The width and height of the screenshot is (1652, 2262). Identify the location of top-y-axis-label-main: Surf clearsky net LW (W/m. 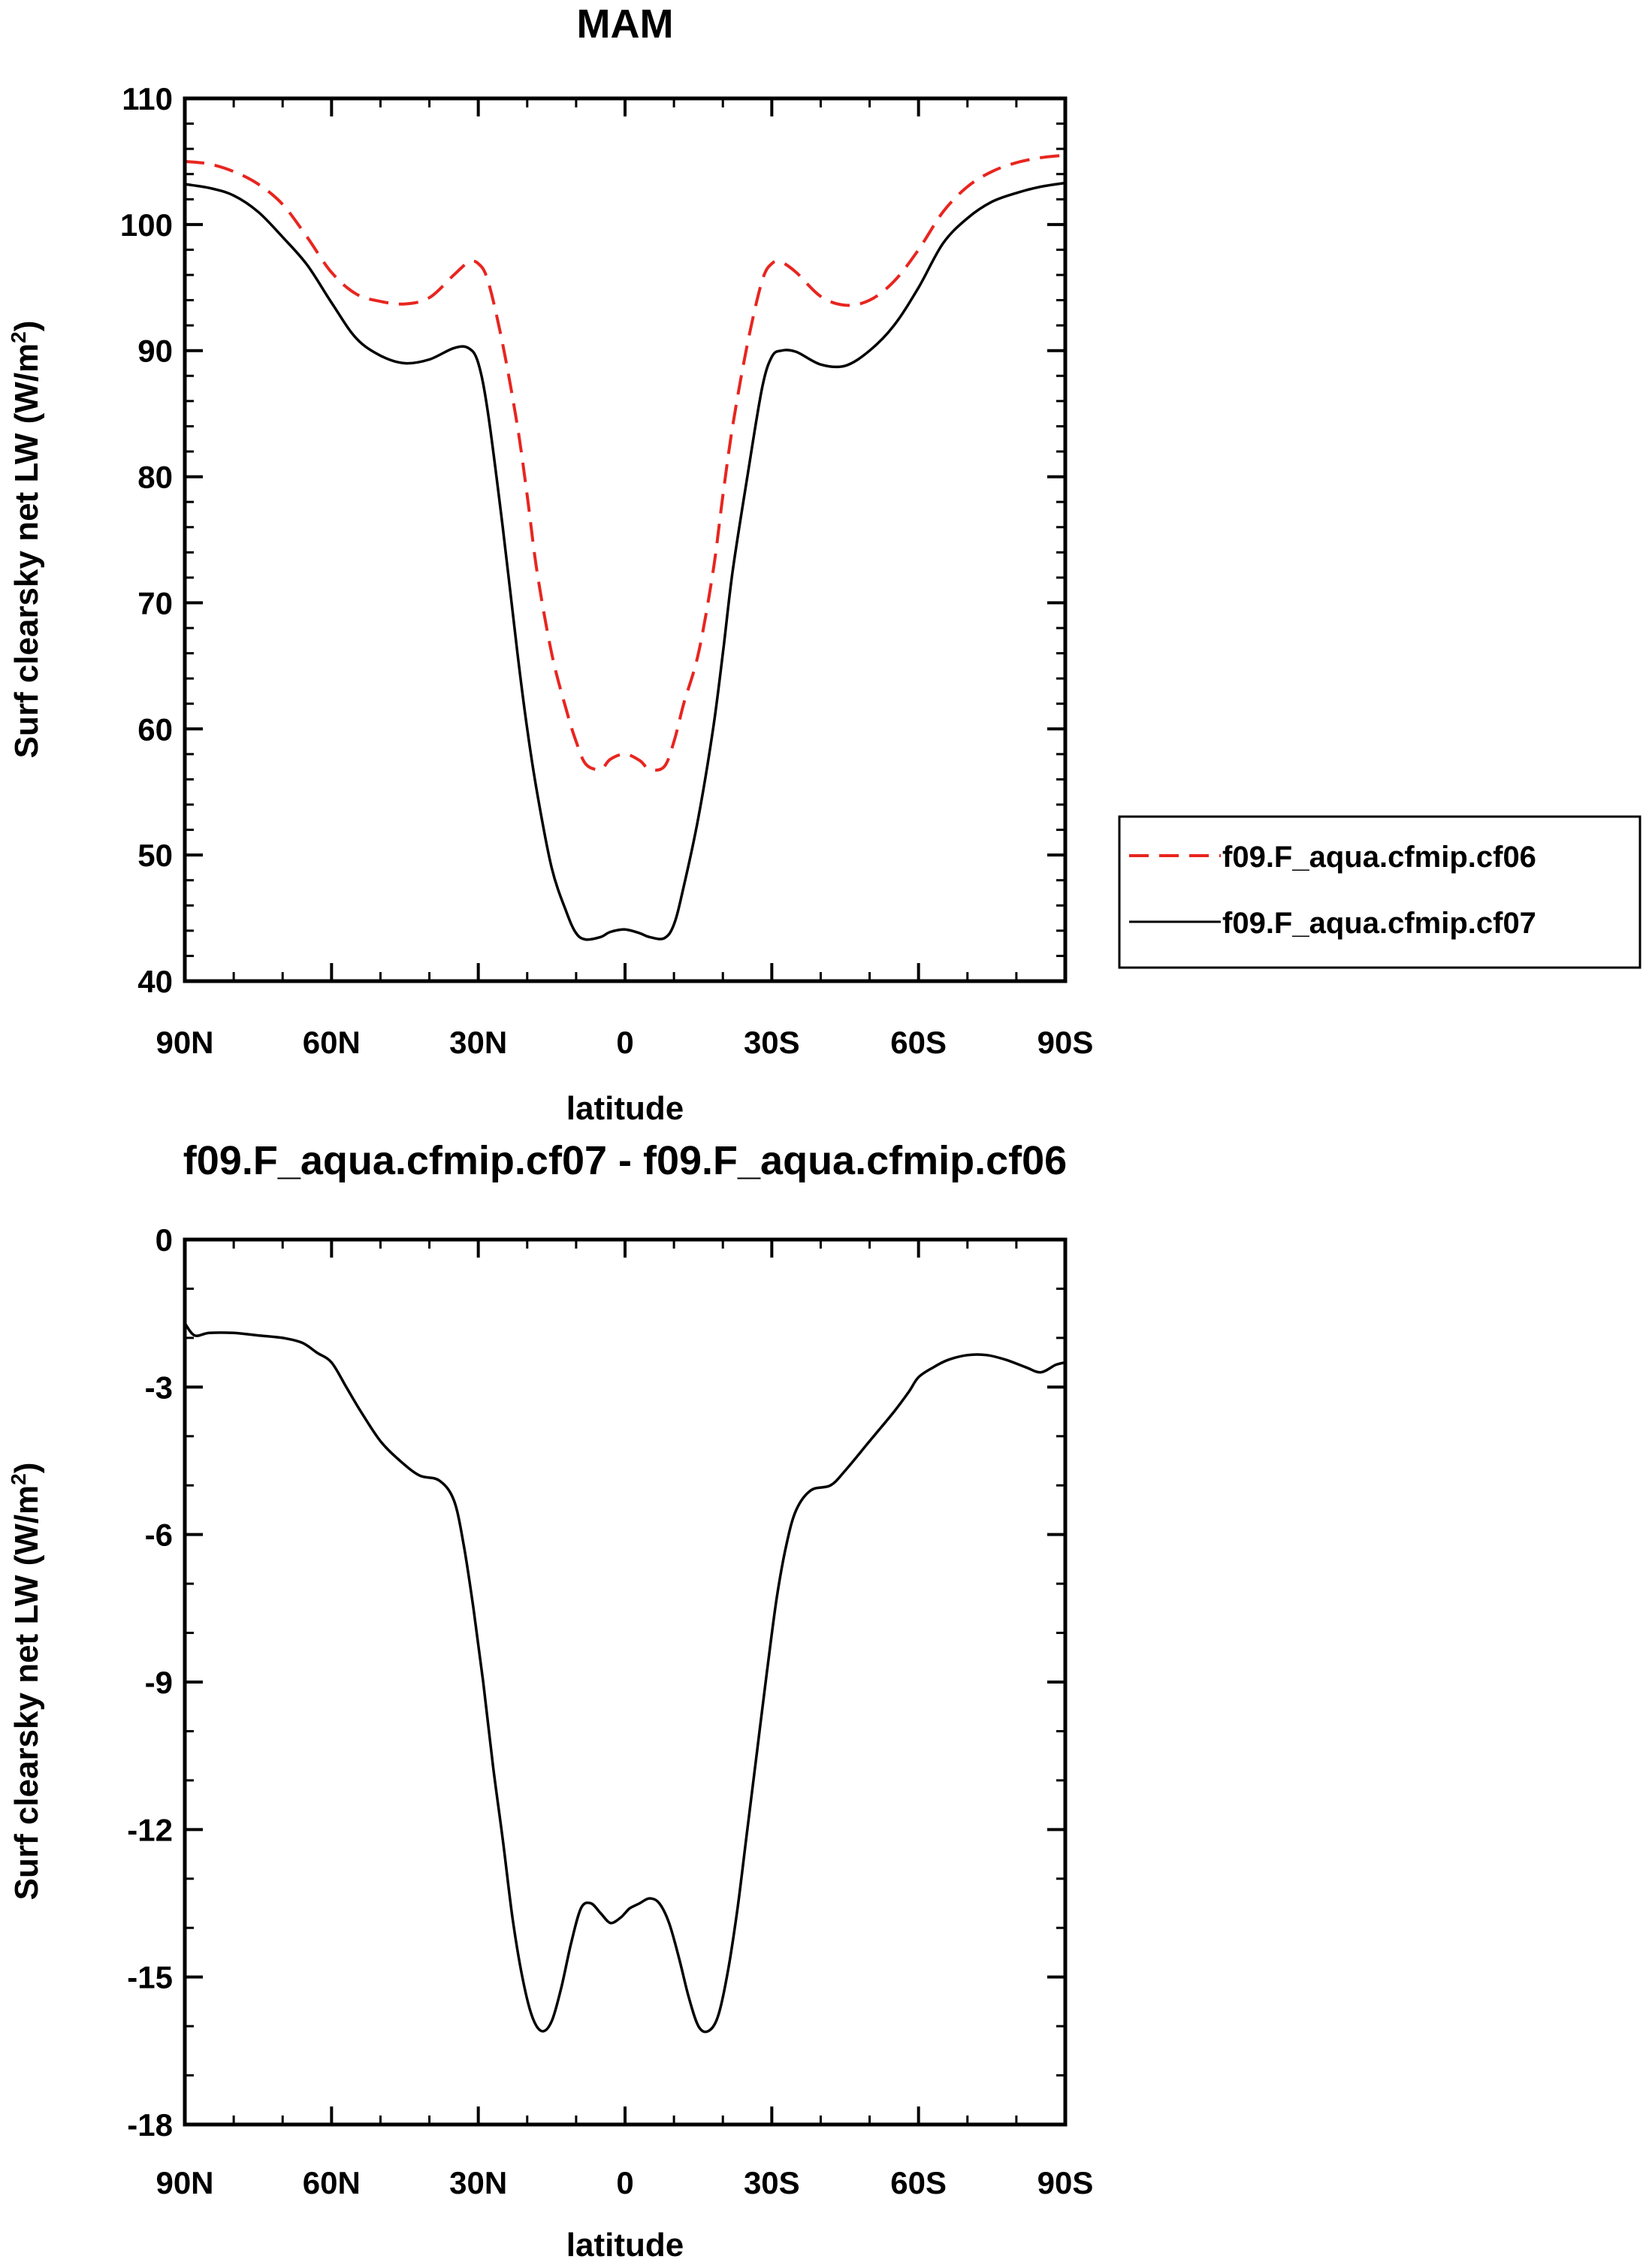
(27, 551).